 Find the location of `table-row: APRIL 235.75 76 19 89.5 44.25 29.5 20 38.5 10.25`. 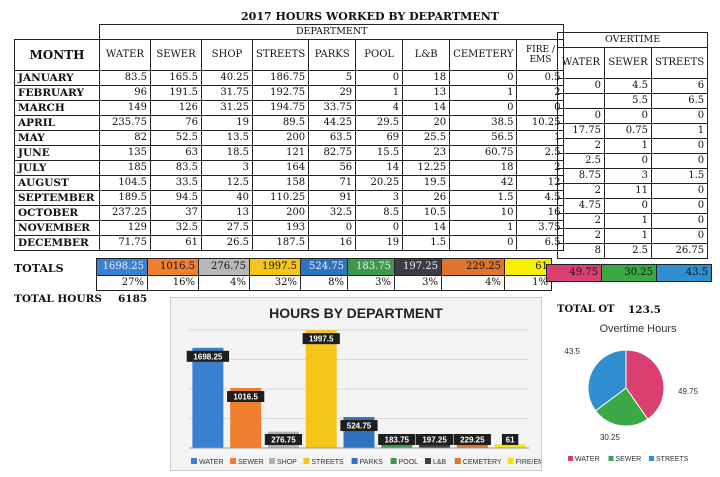

table-row: APRIL 235.75 76 19 89.5 44.25 29.5 20 38.5 10.25 is located at coordinates (289, 123).